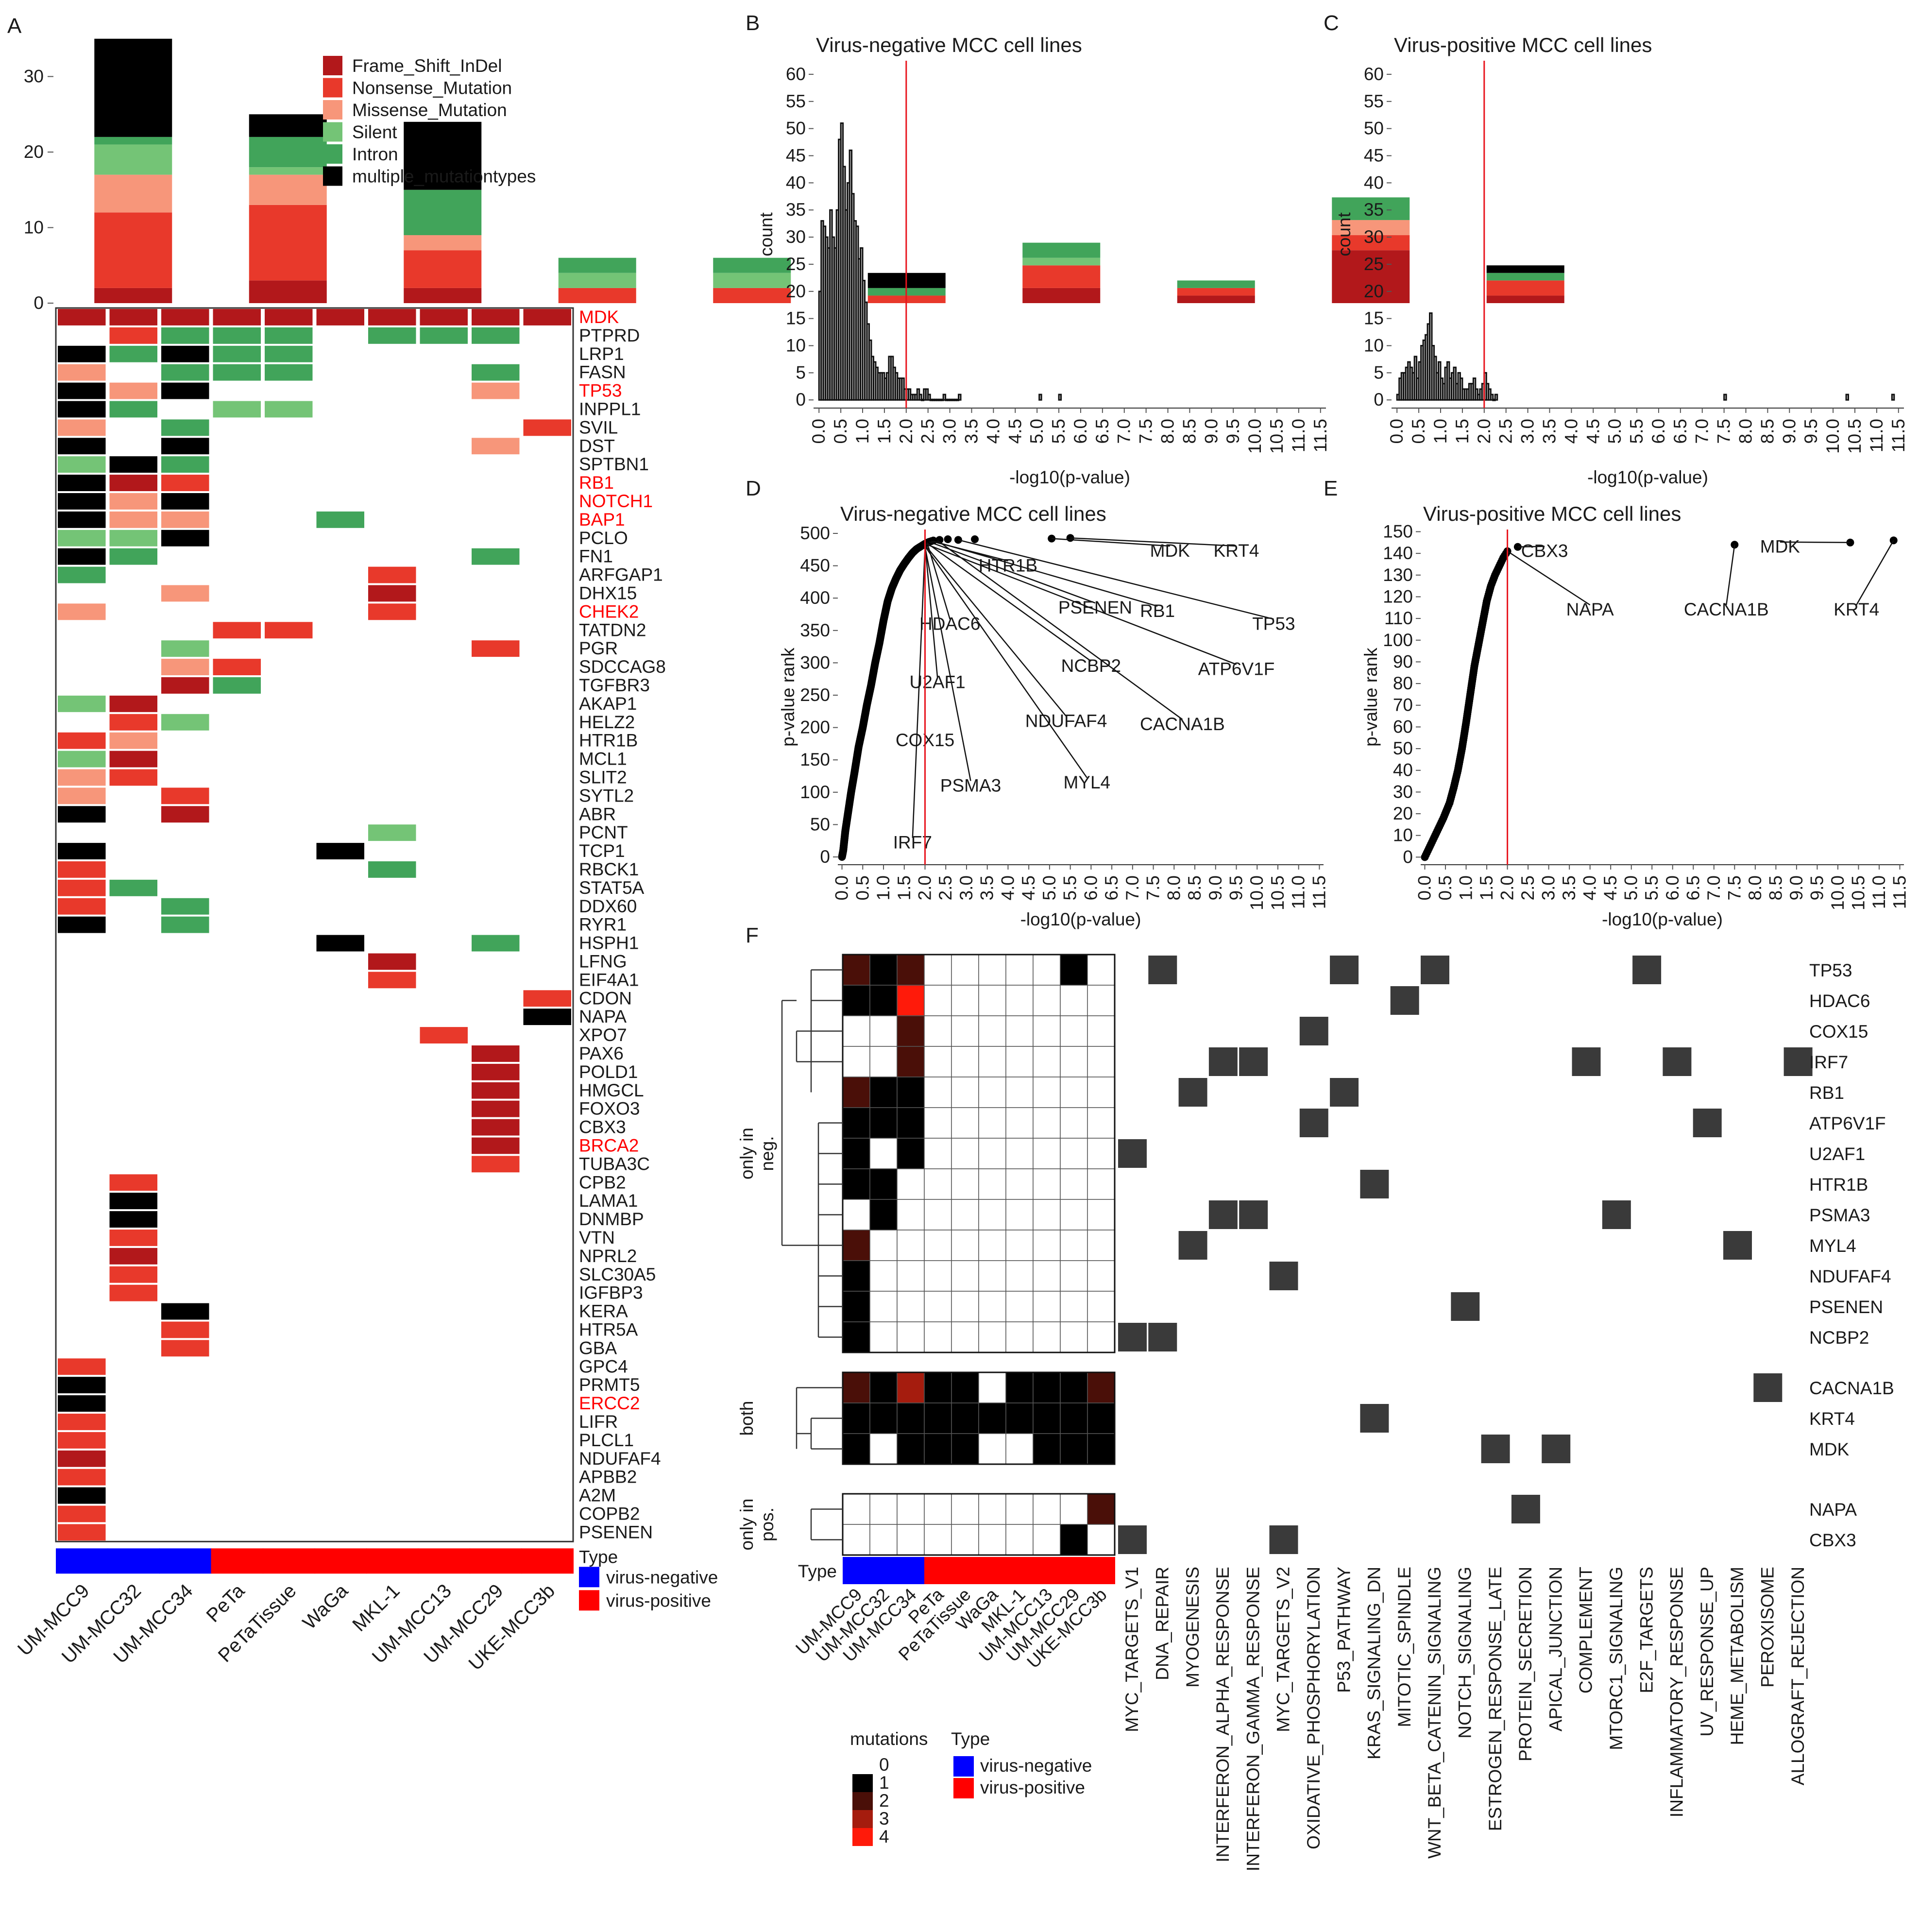 The image size is (1919, 1932). What do you see at coordinates (752, 280) in the screenshot?
I see `bar-silent` at bounding box center [752, 280].